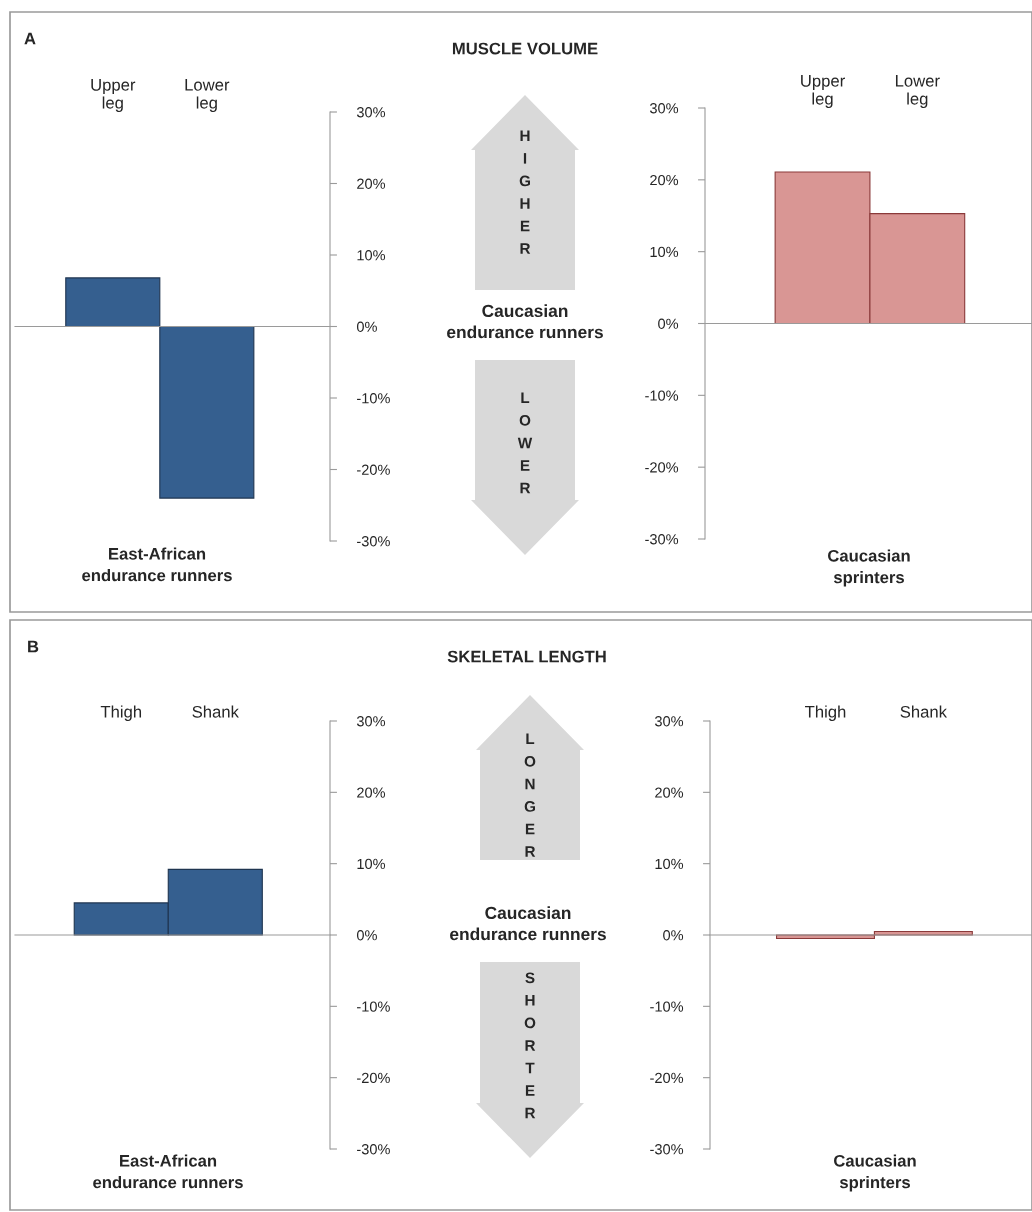  I want to click on text: A, so click(30, 38).